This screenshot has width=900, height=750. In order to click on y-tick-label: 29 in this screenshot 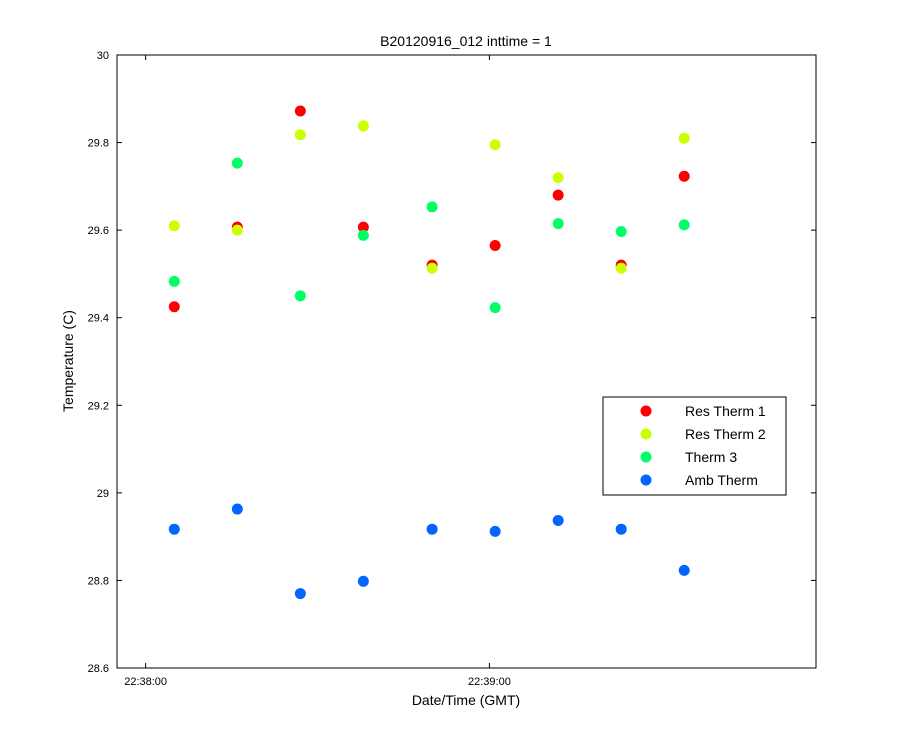, I will do `click(103, 494)`.